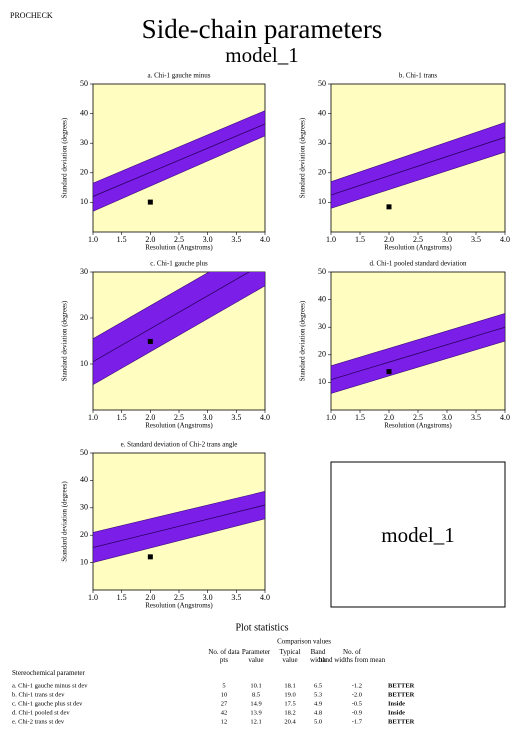  Describe the element at coordinates (318, 685) in the screenshot. I see `table-cell: 6.5` at that location.